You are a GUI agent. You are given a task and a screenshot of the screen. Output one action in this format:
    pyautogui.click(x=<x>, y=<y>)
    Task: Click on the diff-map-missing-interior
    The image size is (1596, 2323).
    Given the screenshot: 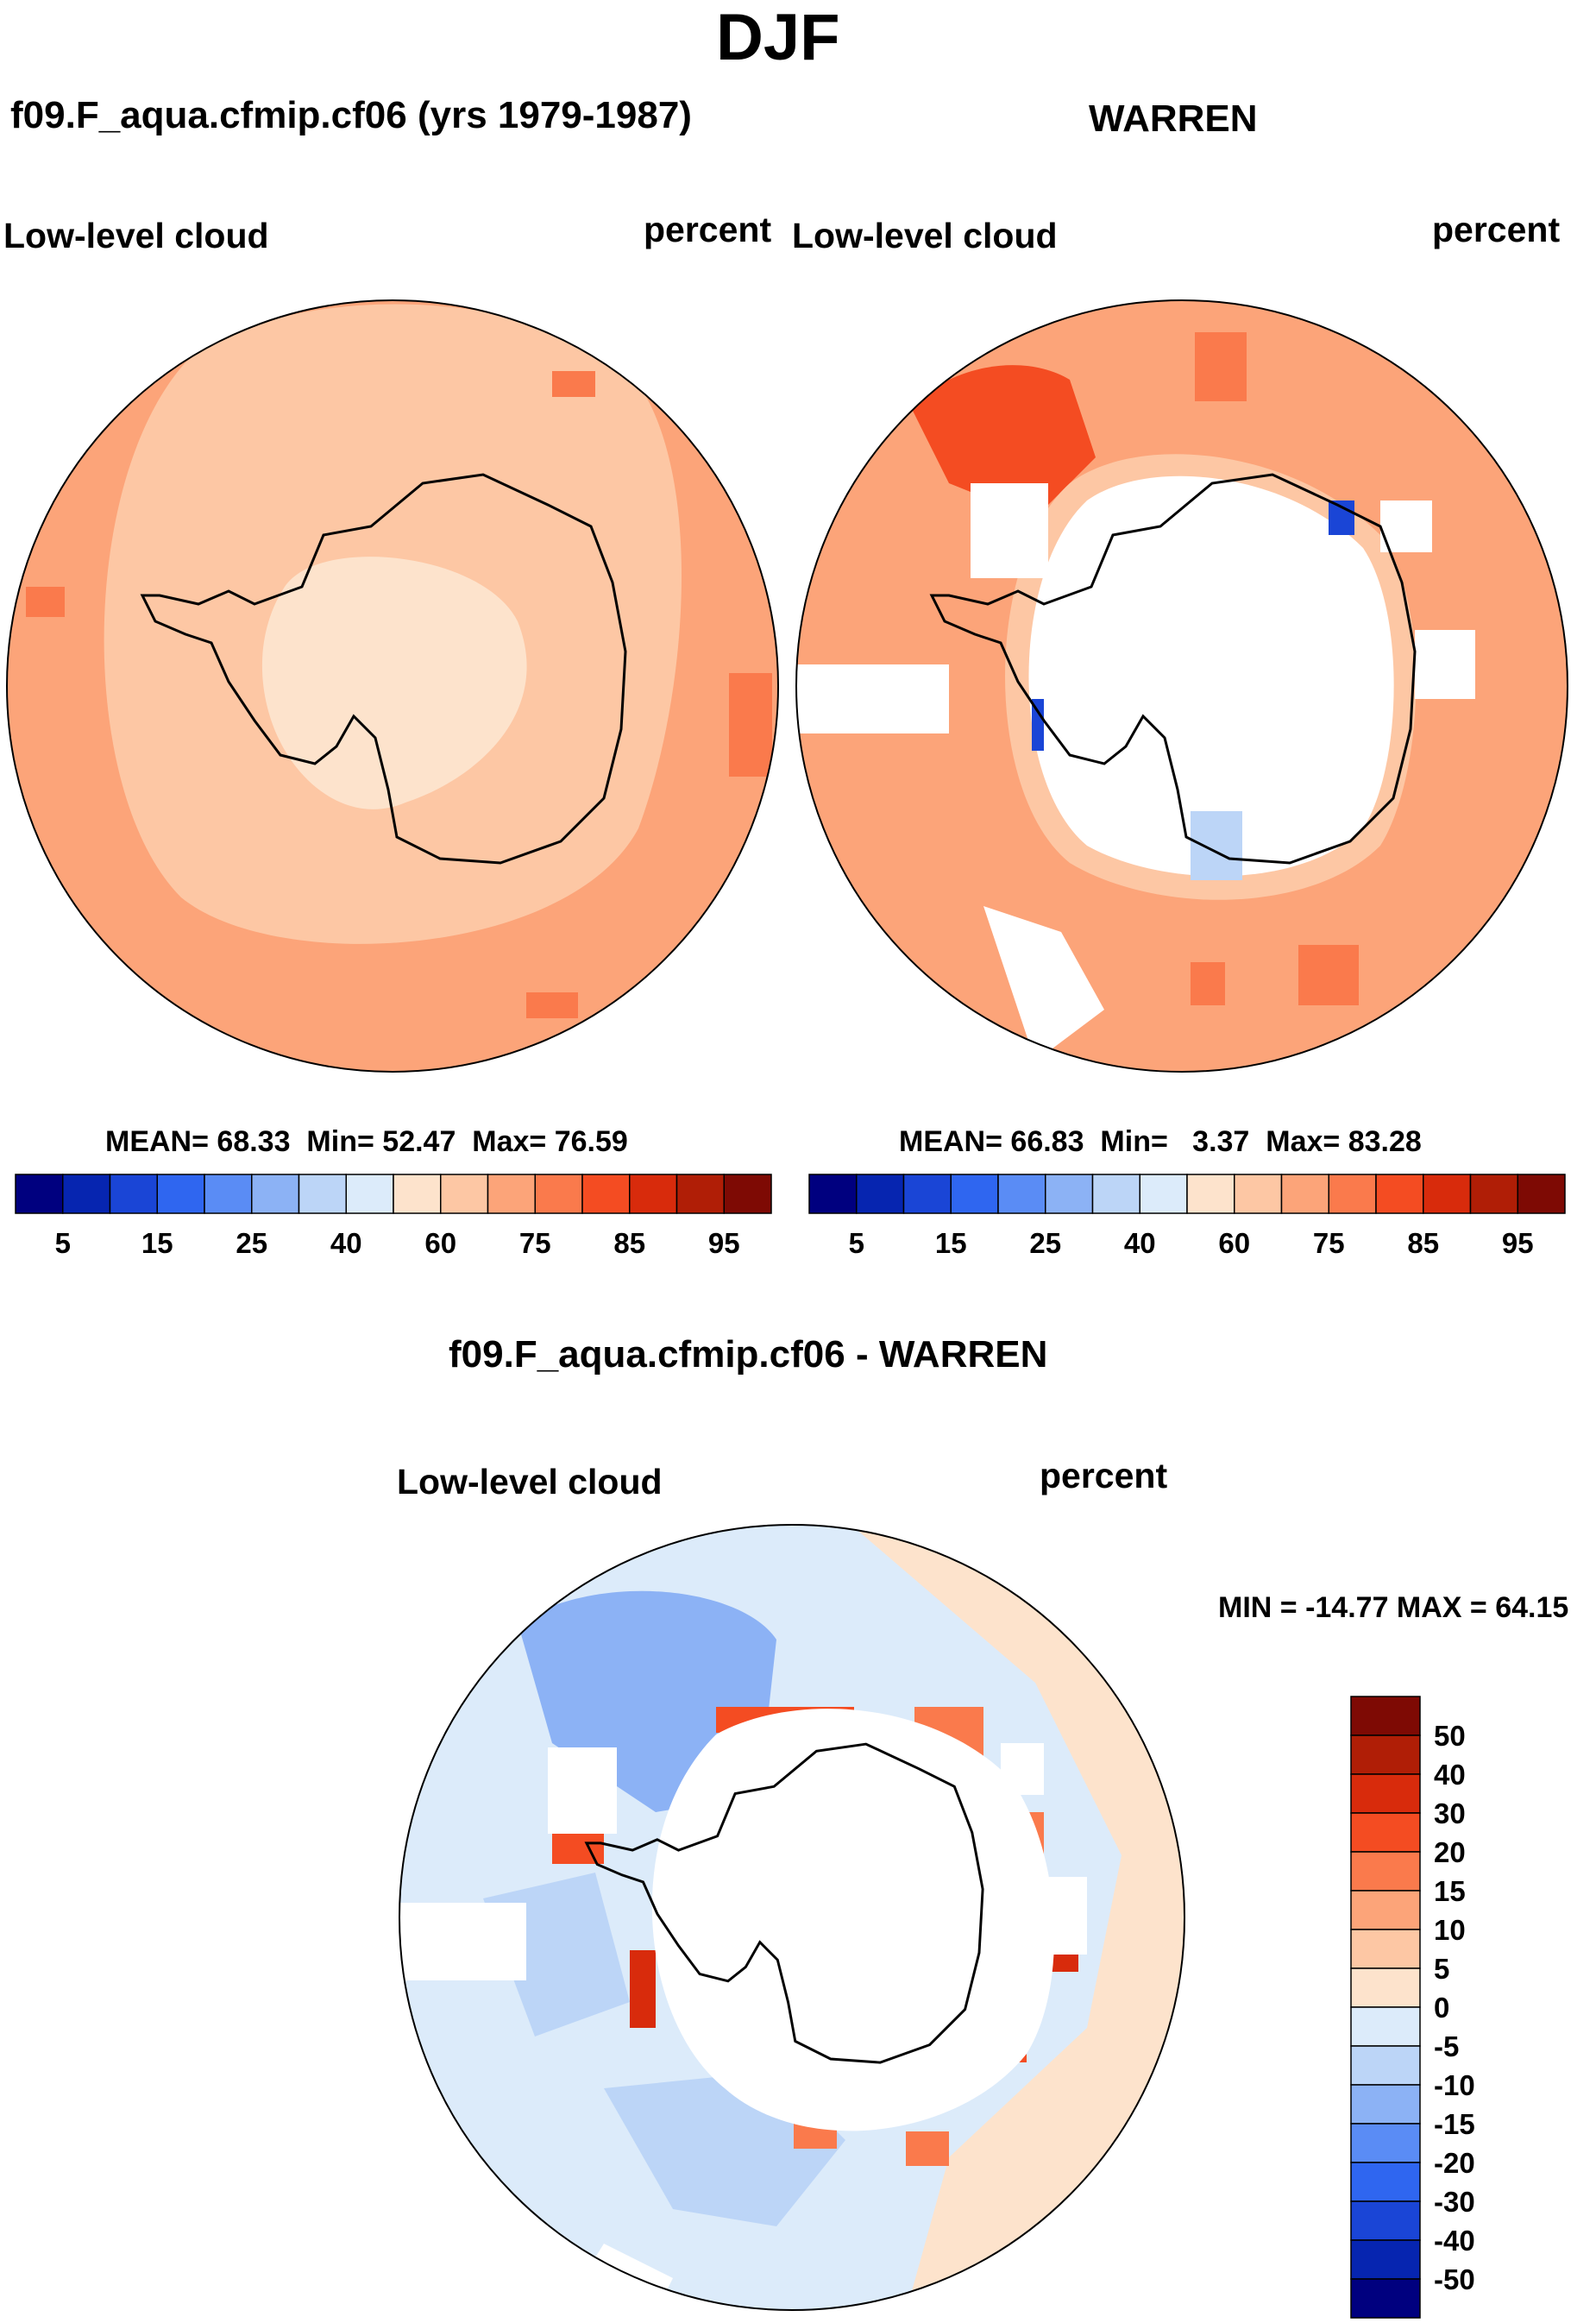 What is the action you would take?
    pyautogui.click(x=853, y=1920)
    